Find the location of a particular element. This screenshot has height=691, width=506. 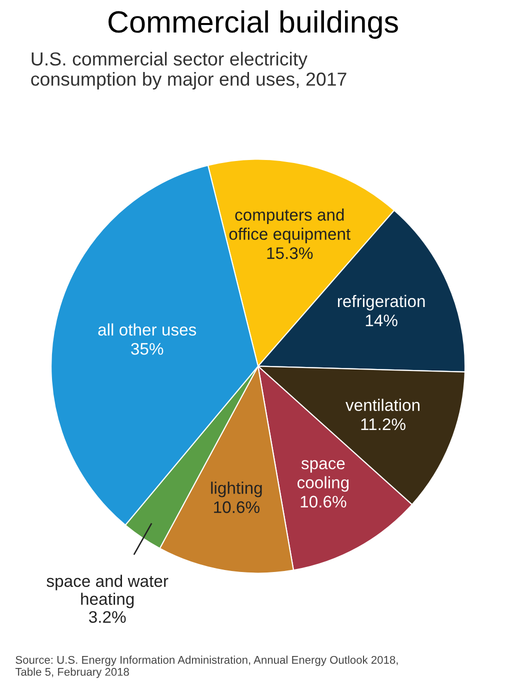

data-label: 15.3% is located at coordinates (290, 253).